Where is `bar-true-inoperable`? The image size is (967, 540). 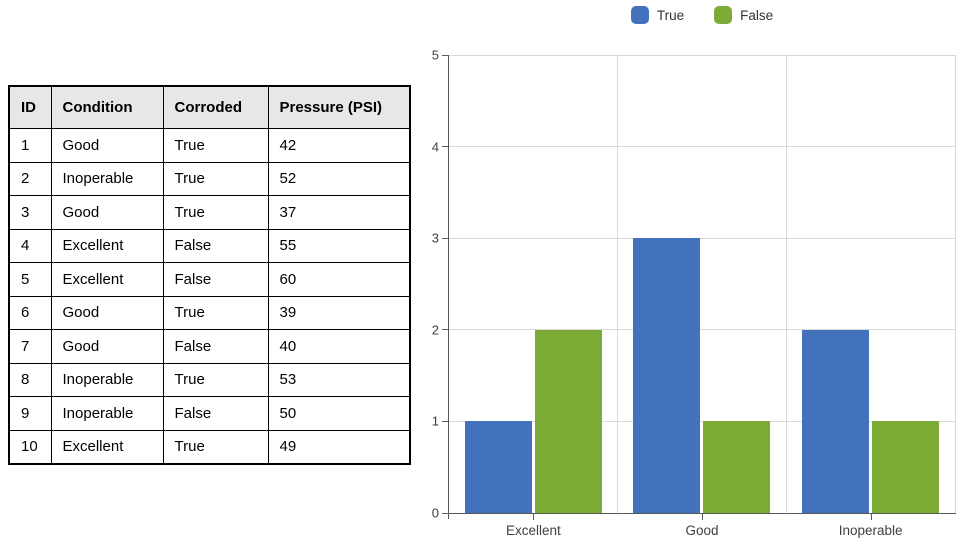
bar-true-inoperable is located at coordinates (836, 421).